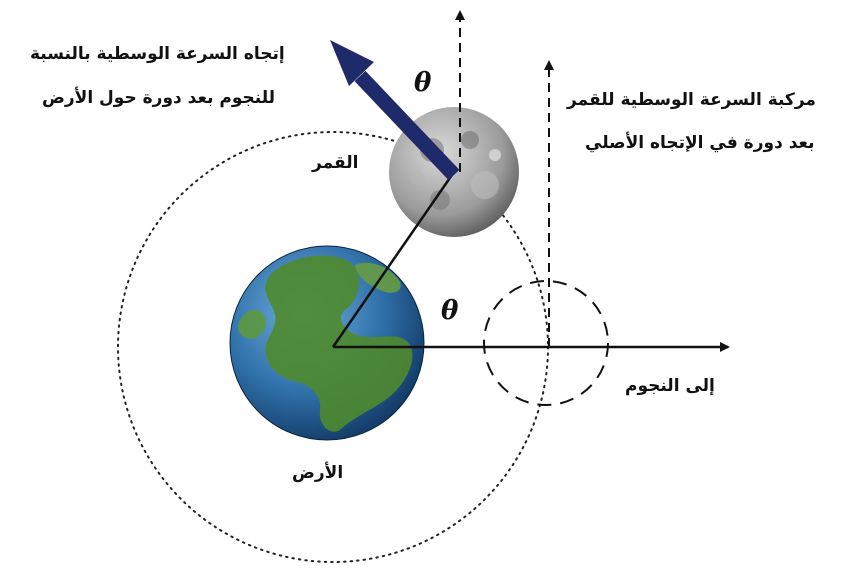 The image size is (868, 569). What do you see at coordinates (423, 83) in the screenshot?
I see `theta-top-label: θ` at bounding box center [423, 83].